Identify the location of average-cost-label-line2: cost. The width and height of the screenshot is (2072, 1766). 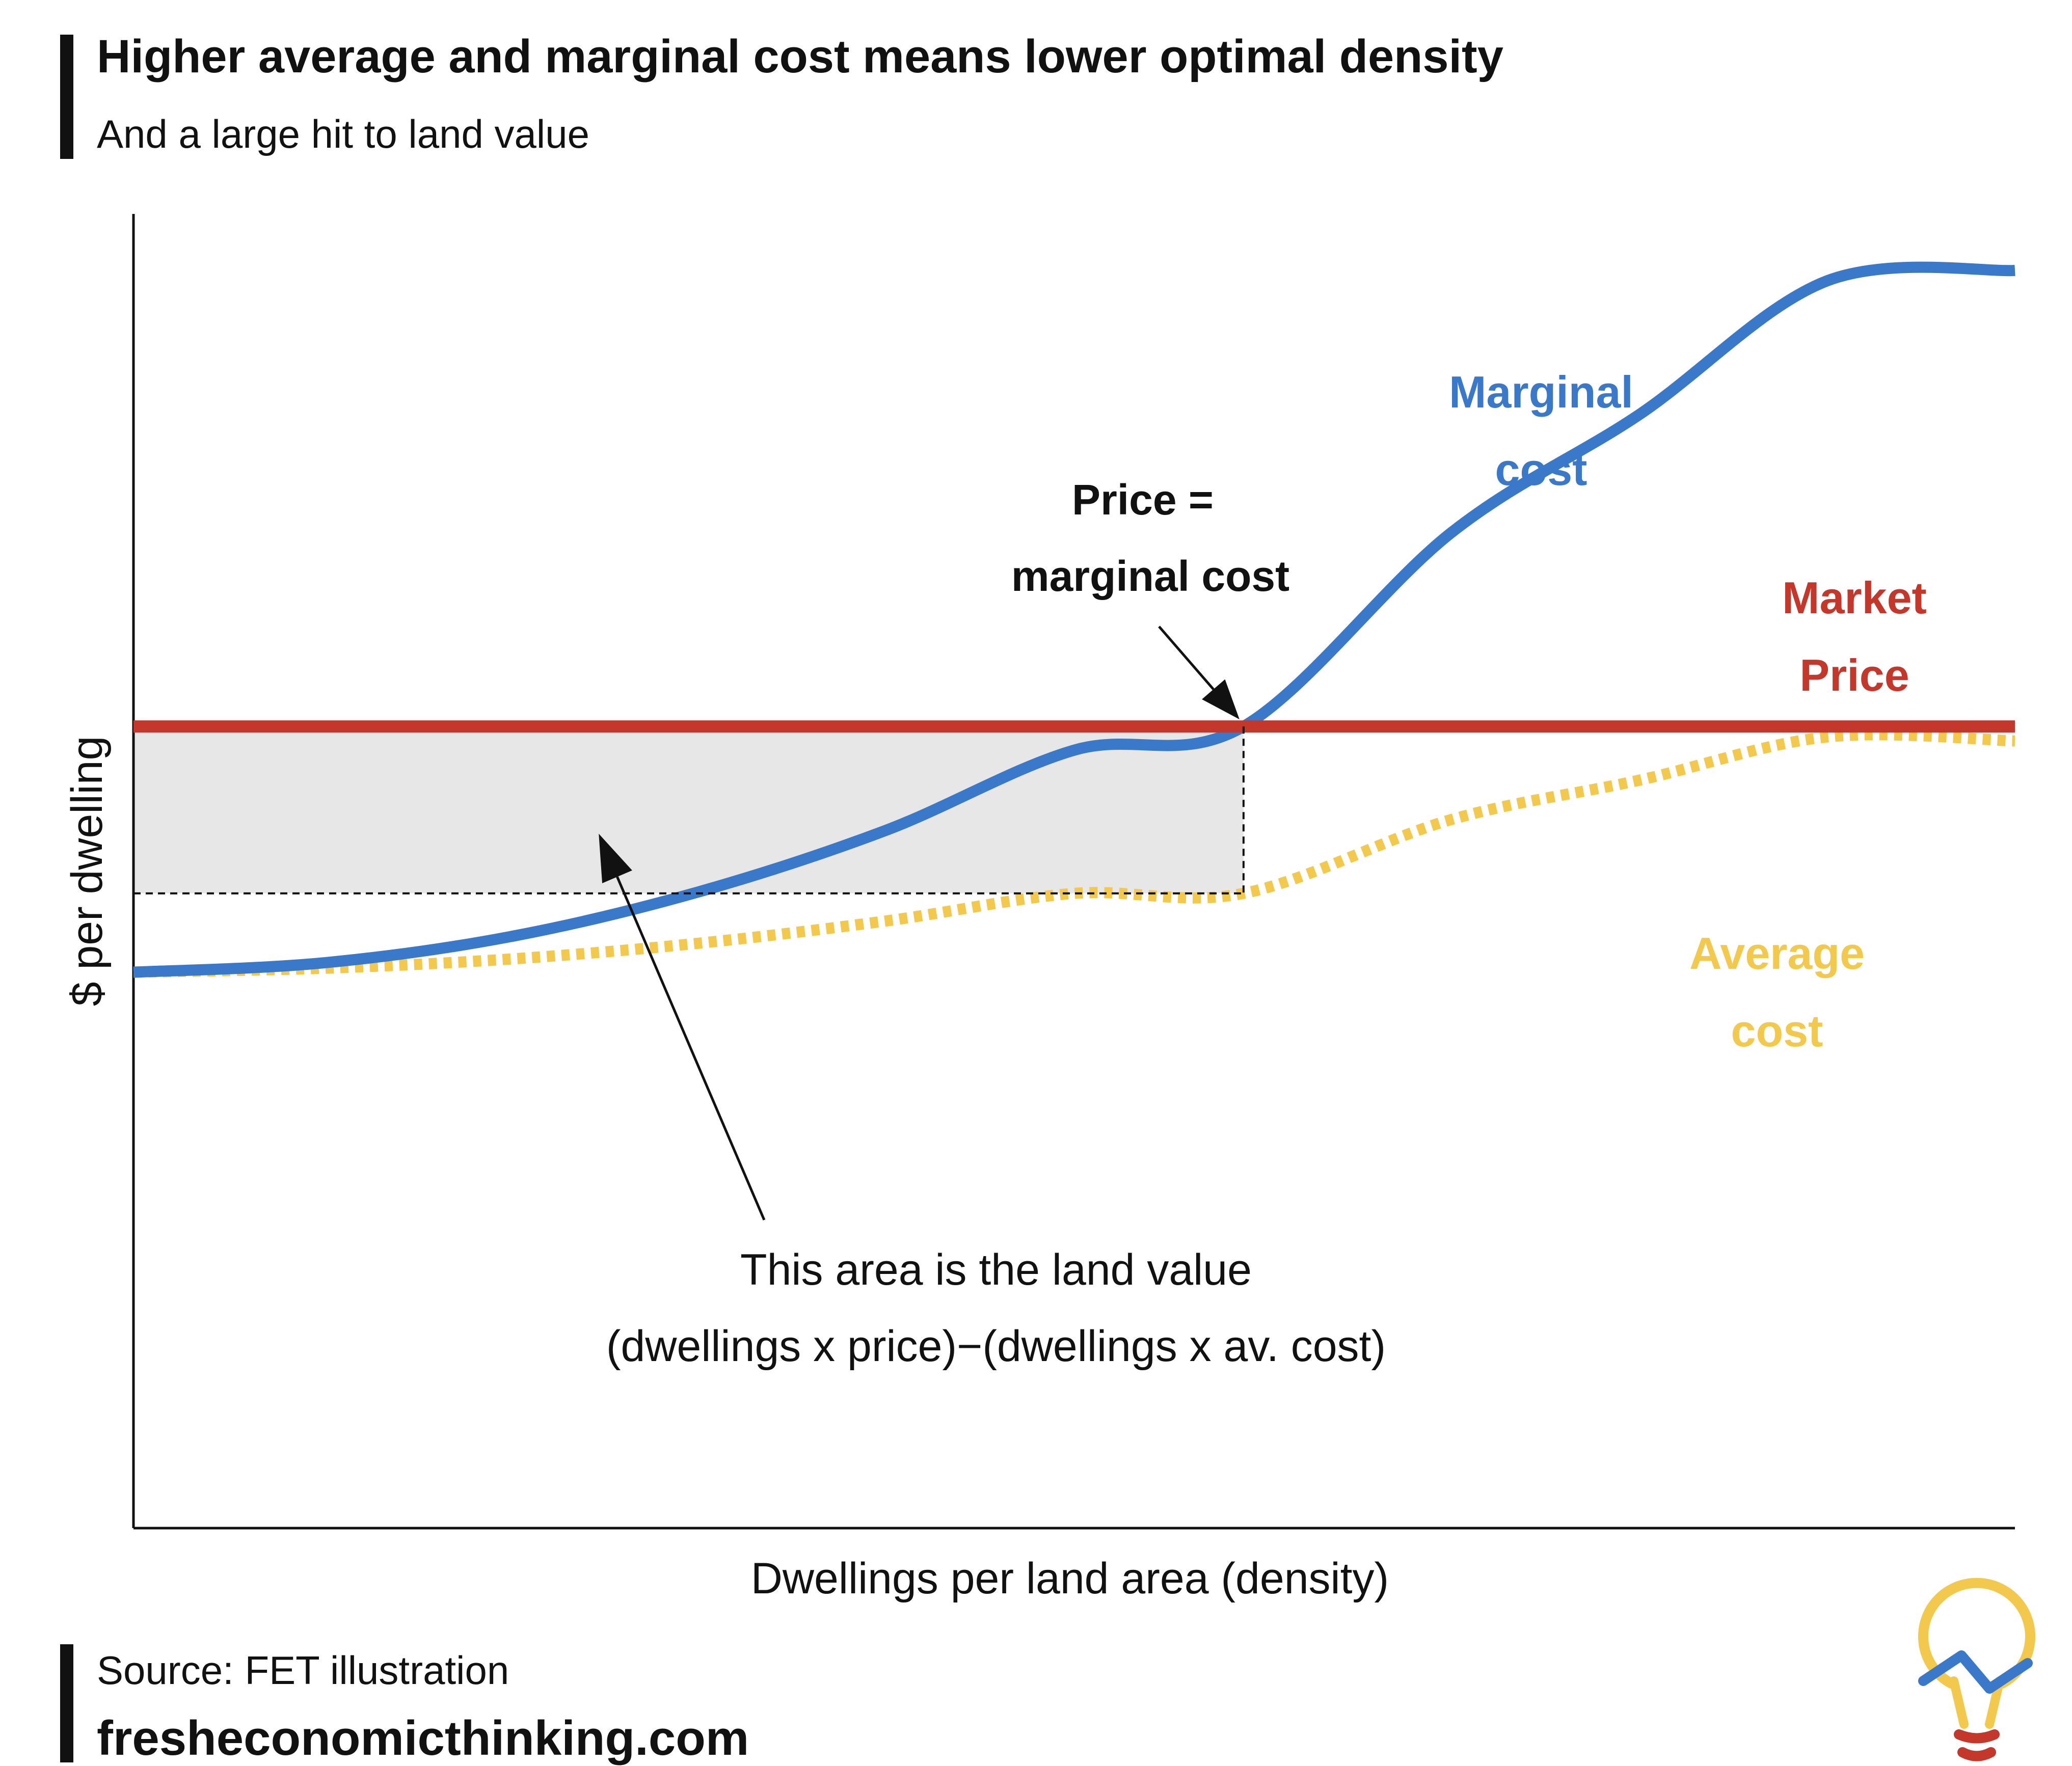
(1777, 1031).